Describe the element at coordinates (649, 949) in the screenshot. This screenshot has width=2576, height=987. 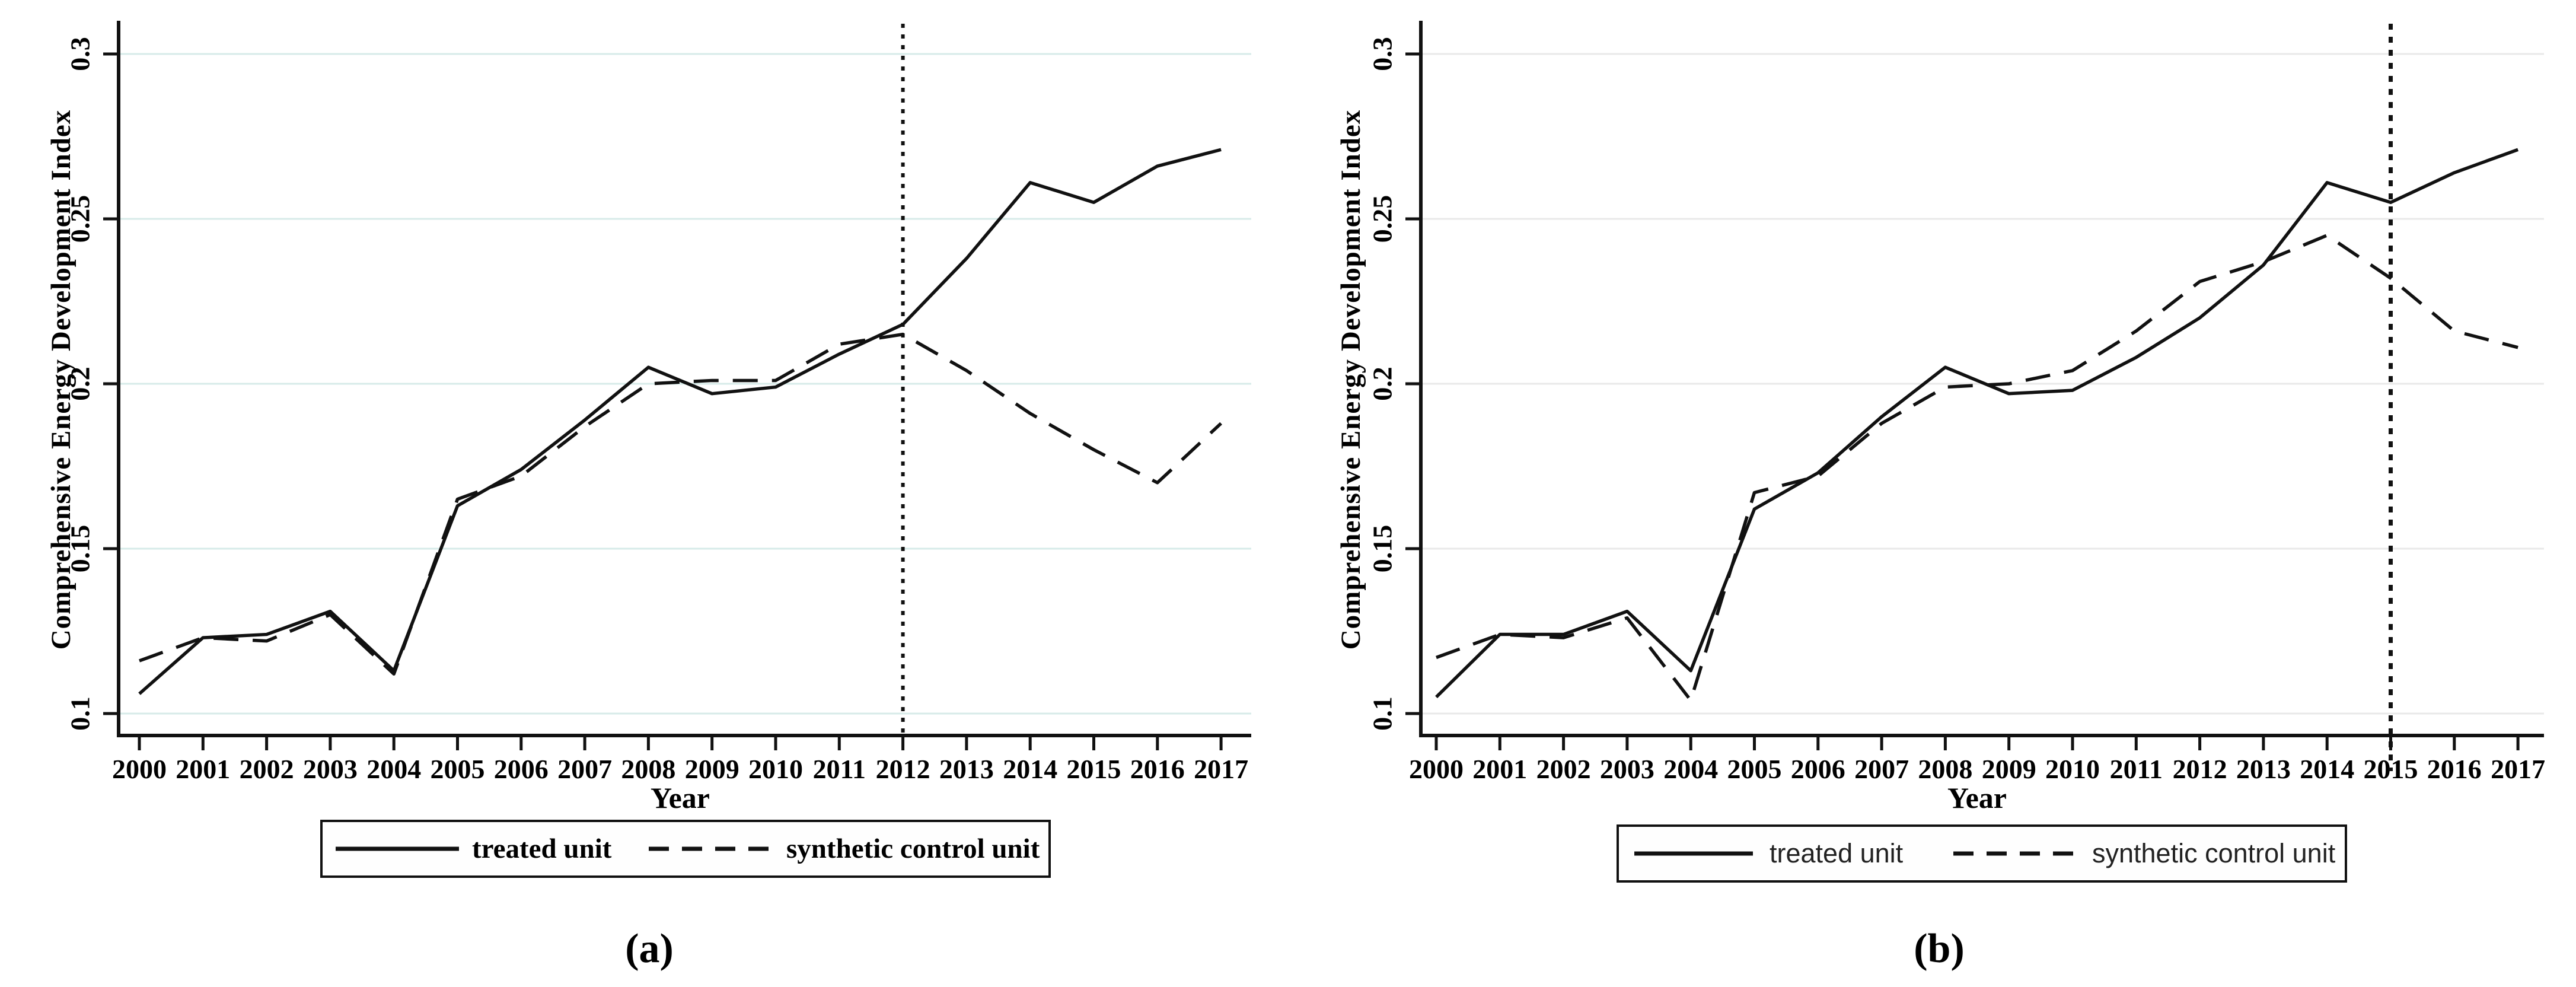
I see `caption-a: (a)` at that location.